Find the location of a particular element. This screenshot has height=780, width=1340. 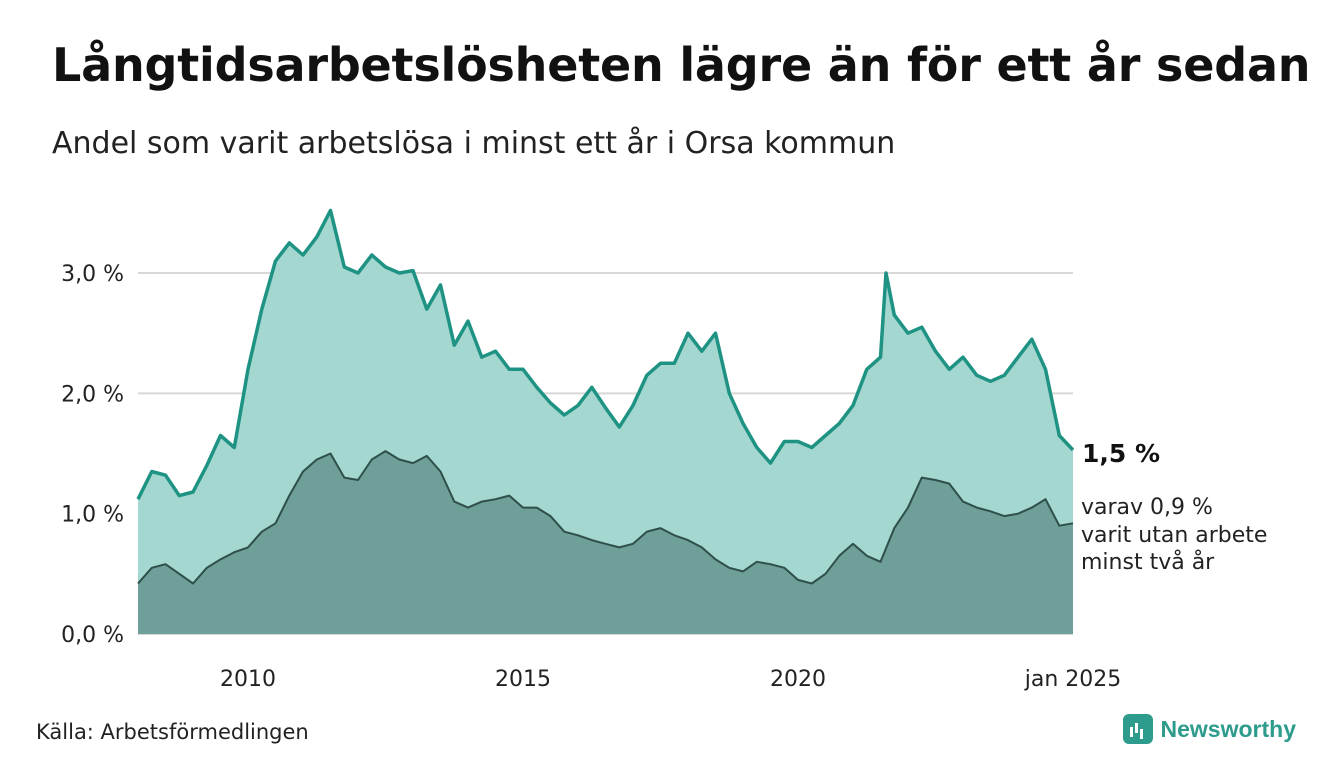

x-tick-label: jan 2025 is located at coordinates (1073, 679).